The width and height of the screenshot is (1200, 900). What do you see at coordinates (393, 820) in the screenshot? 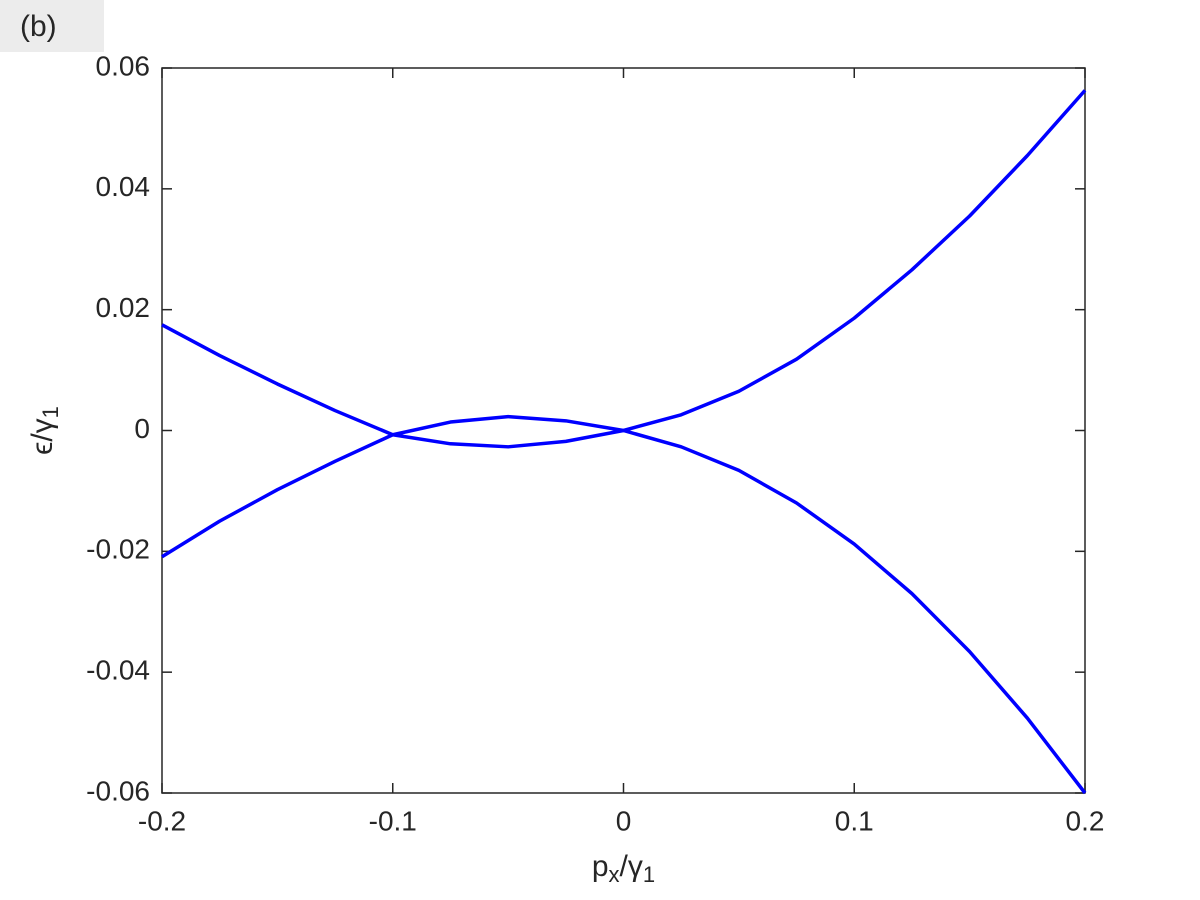
I see `x-tick-label: -0.1` at bounding box center [393, 820].